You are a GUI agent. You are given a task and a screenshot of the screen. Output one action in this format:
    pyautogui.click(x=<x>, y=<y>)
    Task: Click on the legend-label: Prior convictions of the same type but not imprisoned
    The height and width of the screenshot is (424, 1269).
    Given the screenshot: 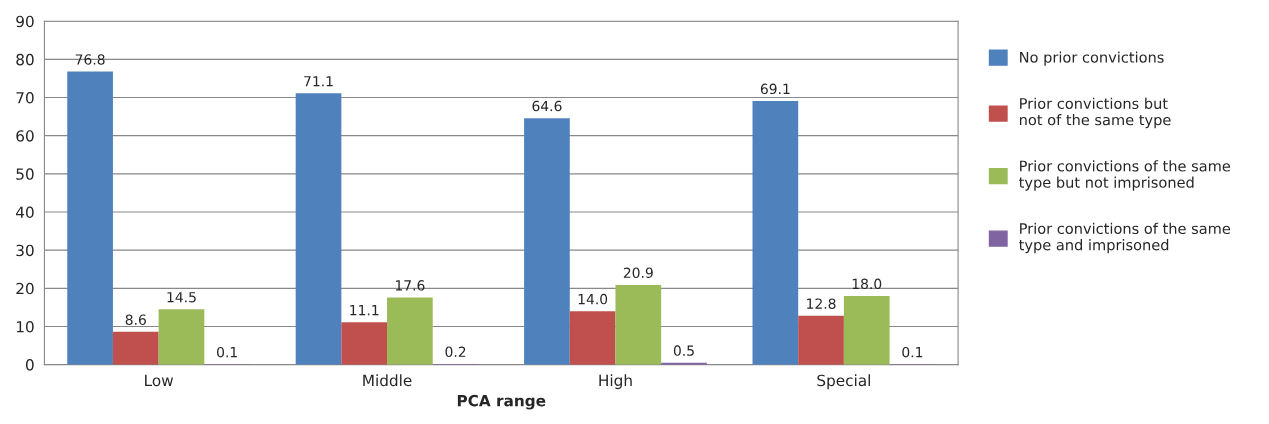 What is the action you would take?
    pyautogui.click(x=1125, y=175)
    